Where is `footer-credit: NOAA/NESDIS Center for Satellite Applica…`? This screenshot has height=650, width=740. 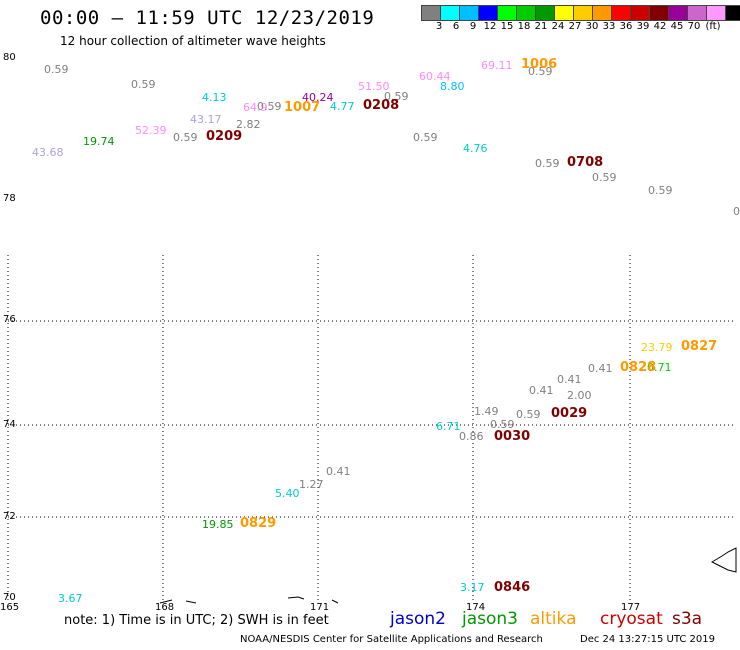 footer-credit: NOAA/NESDIS Center for Satellite Applica… is located at coordinates (391, 639).